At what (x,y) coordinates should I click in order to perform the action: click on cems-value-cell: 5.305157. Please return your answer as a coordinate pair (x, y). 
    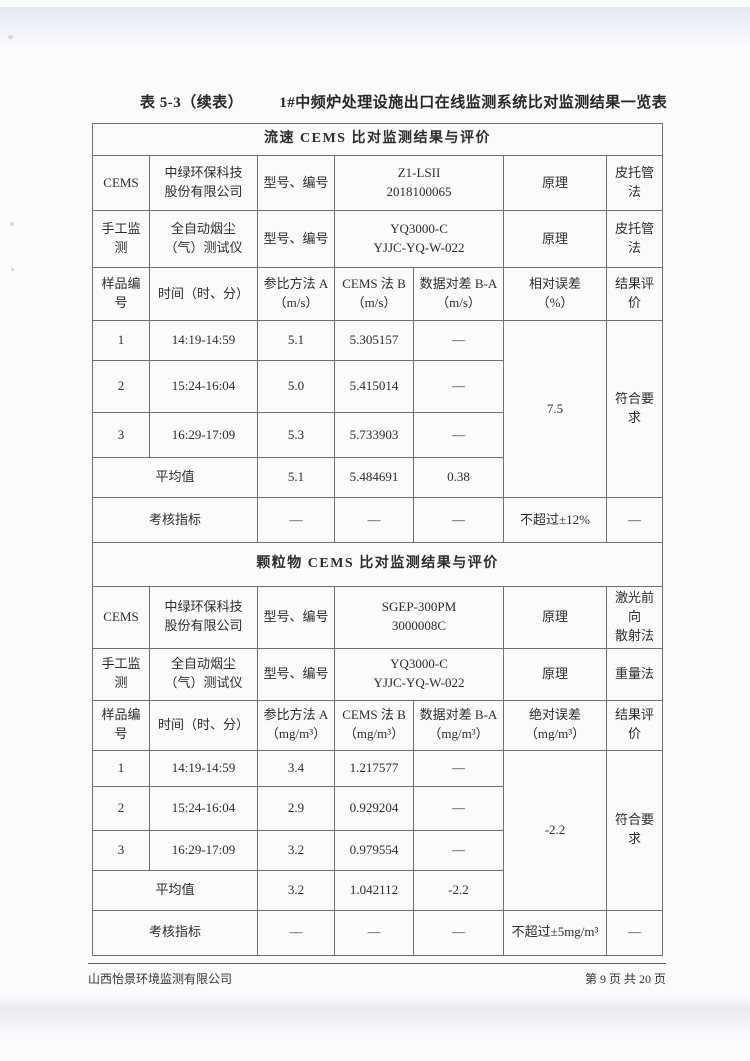
    Looking at the image, I should click on (374, 340).